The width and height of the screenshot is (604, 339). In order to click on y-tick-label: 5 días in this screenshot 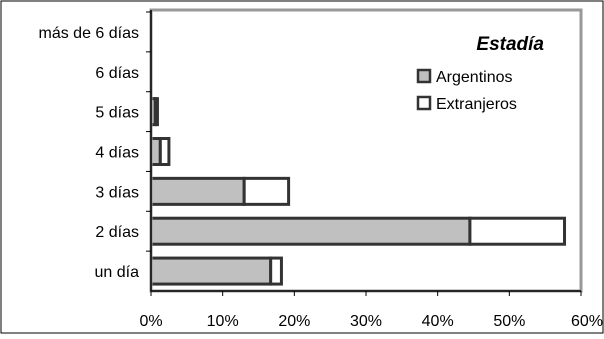, I will do `click(117, 113)`.